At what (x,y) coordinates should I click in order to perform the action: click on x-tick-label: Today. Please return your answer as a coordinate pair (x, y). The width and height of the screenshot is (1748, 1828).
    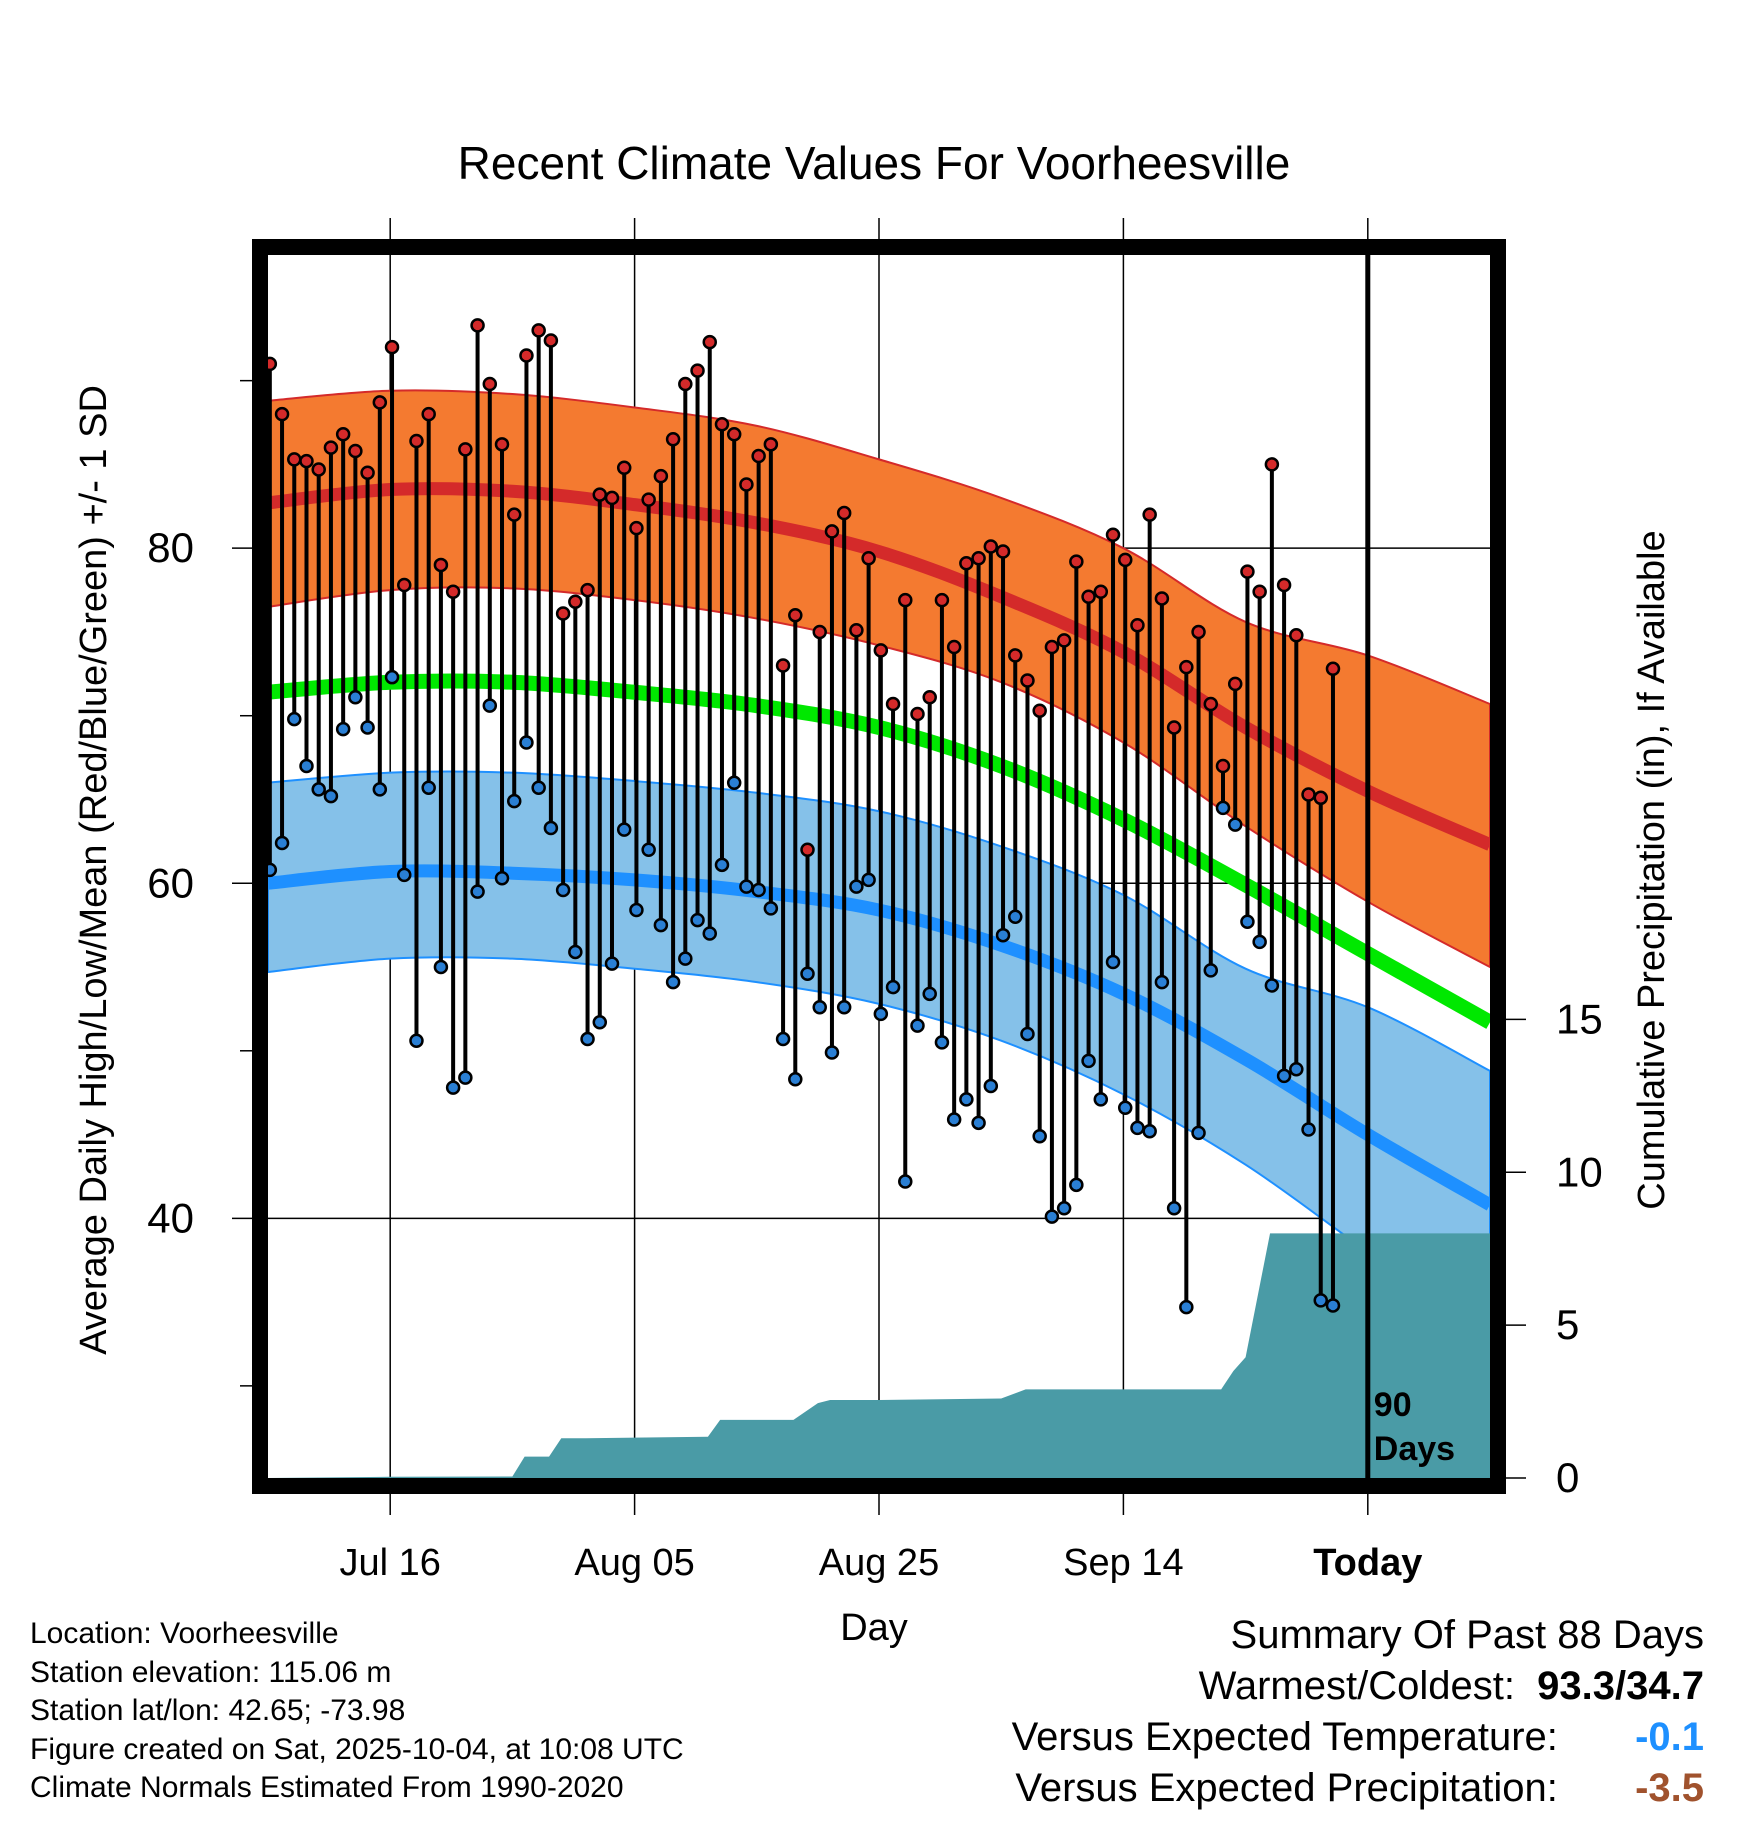
    Looking at the image, I should click on (1367, 1563).